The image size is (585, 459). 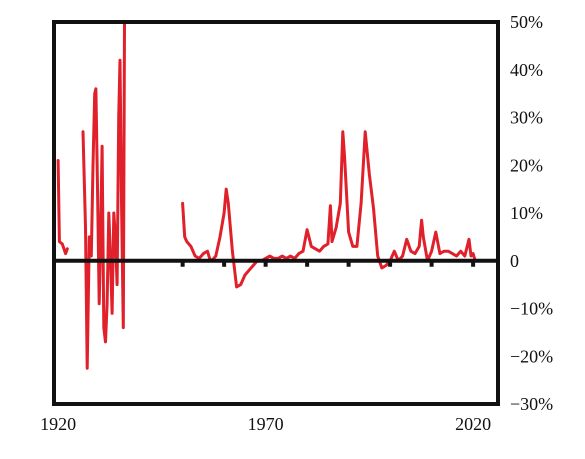 I want to click on y-axis-tick-labels: 50% 40% 30% 20% 10% 0 −10% −20% −30%, so click(x=531, y=213).